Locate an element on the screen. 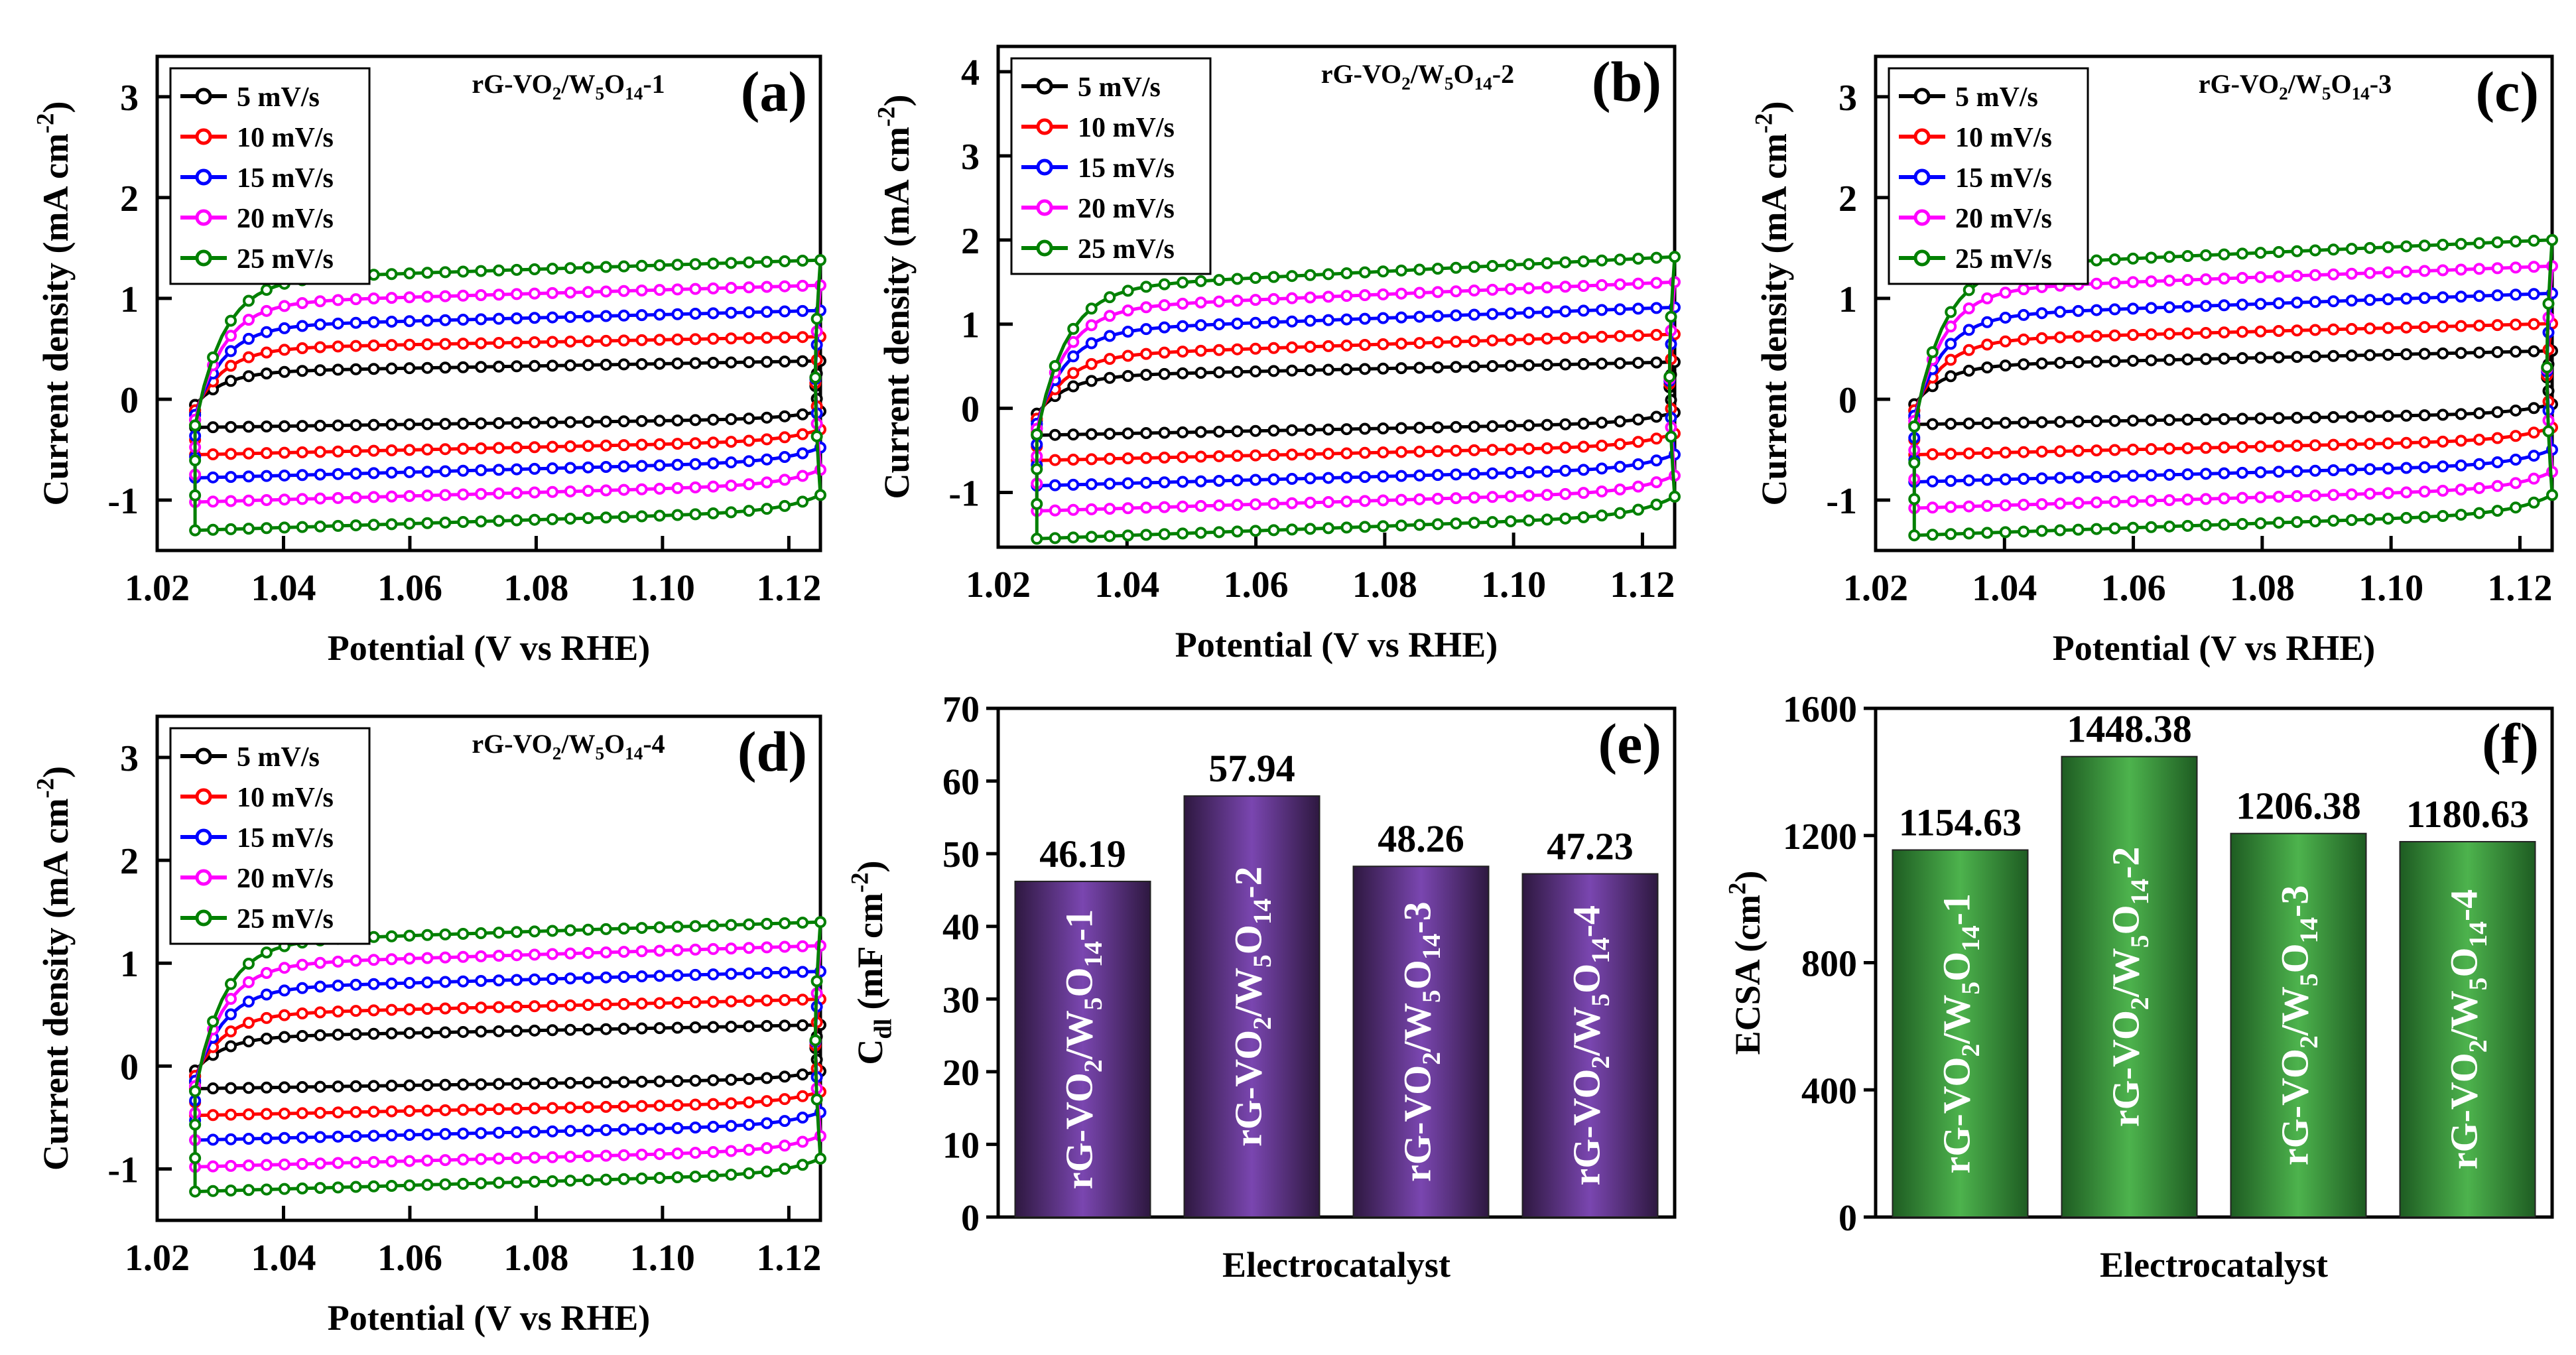 The image size is (2576, 1355). x-tick-label: 1.04 is located at coordinates (284, 588).